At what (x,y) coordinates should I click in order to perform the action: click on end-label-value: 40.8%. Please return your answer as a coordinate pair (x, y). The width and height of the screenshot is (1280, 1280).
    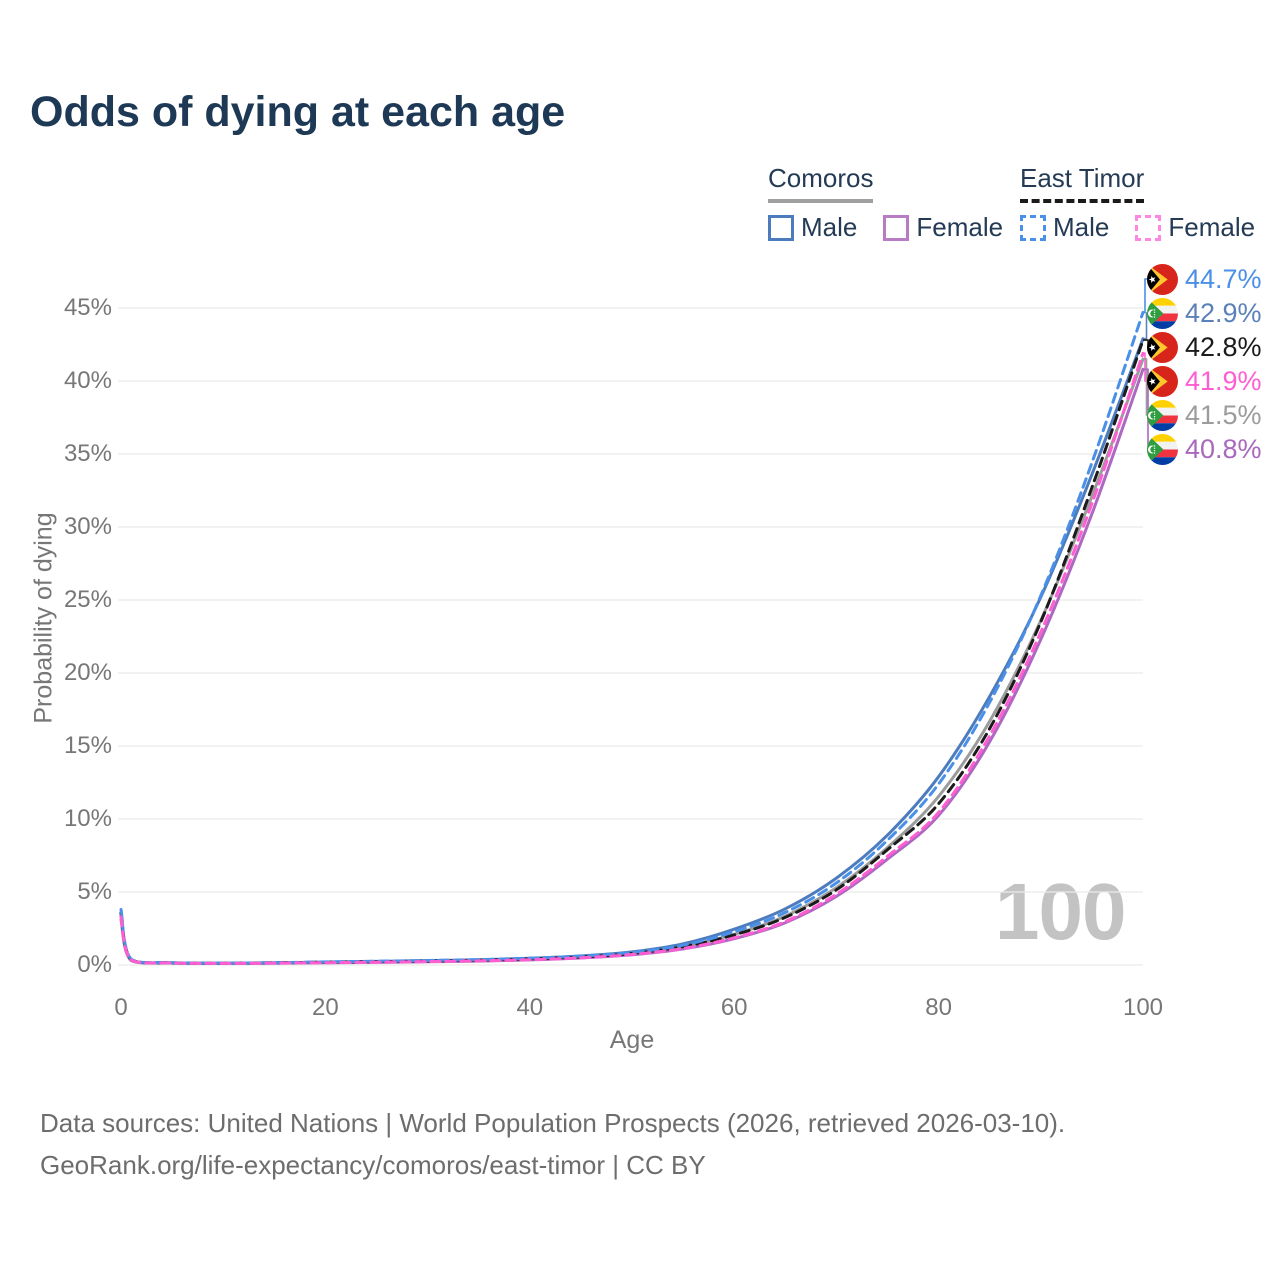
    Looking at the image, I should click on (1223, 448).